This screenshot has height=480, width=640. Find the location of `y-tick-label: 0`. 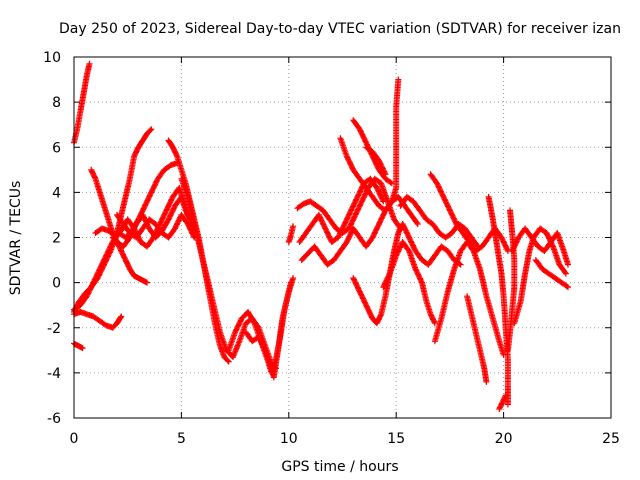

y-tick-label: 0 is located at coordinates (56, 284).